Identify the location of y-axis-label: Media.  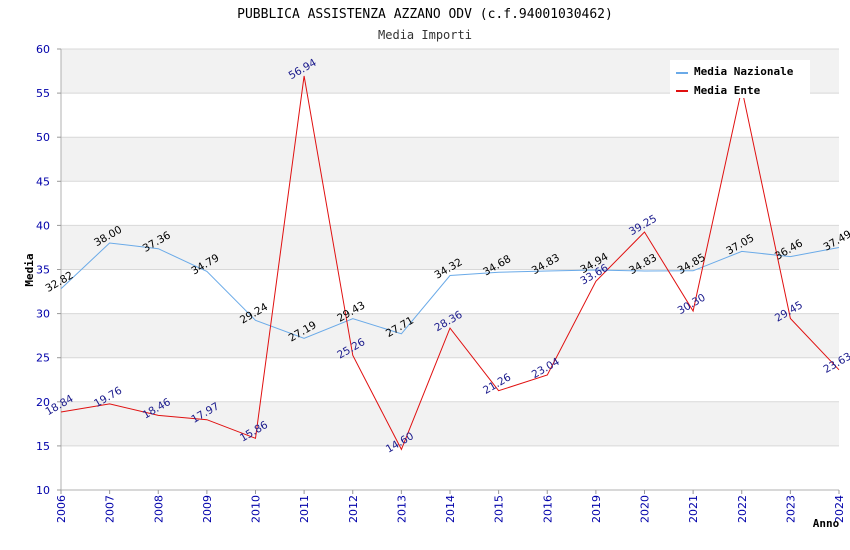
(29, 269).